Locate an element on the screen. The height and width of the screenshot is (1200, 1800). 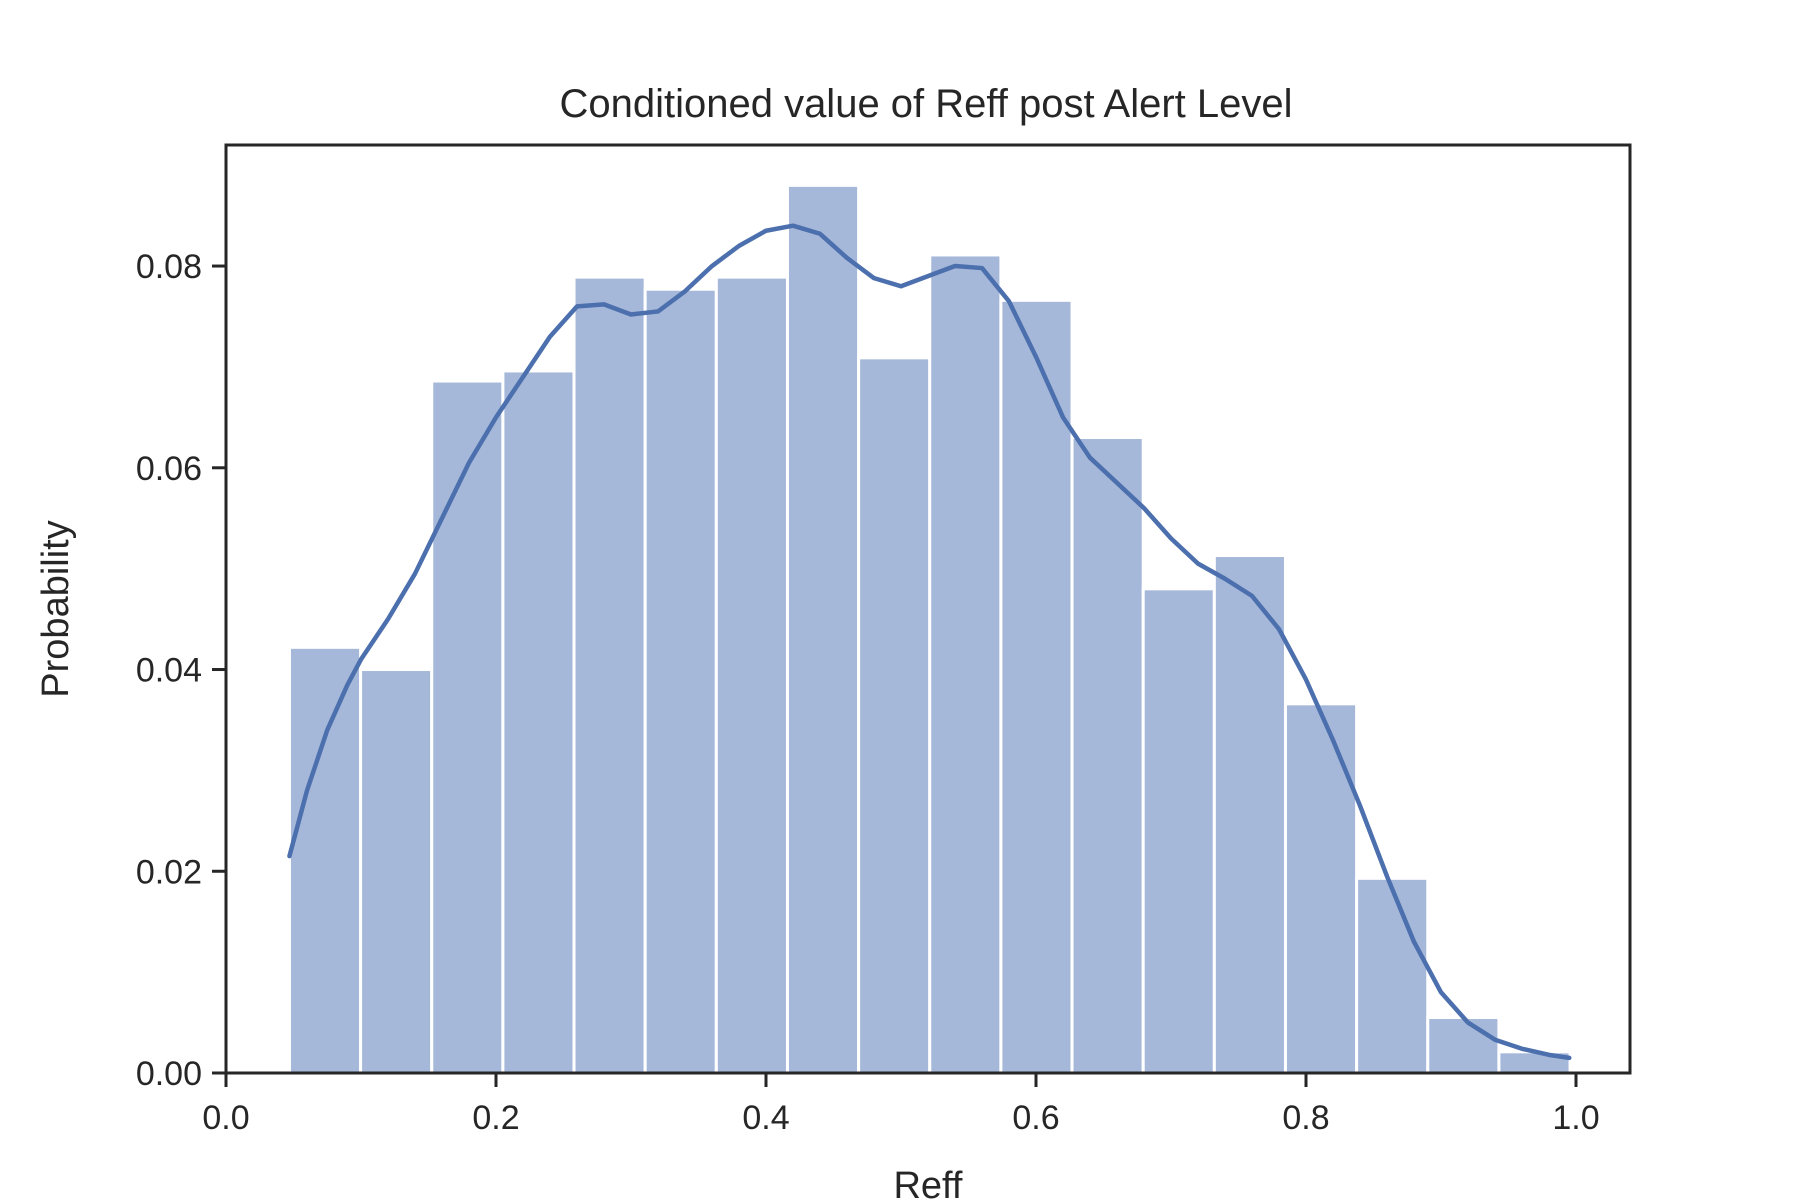
x-tick-label: 0.0 is located at coordinates (225, 1118).